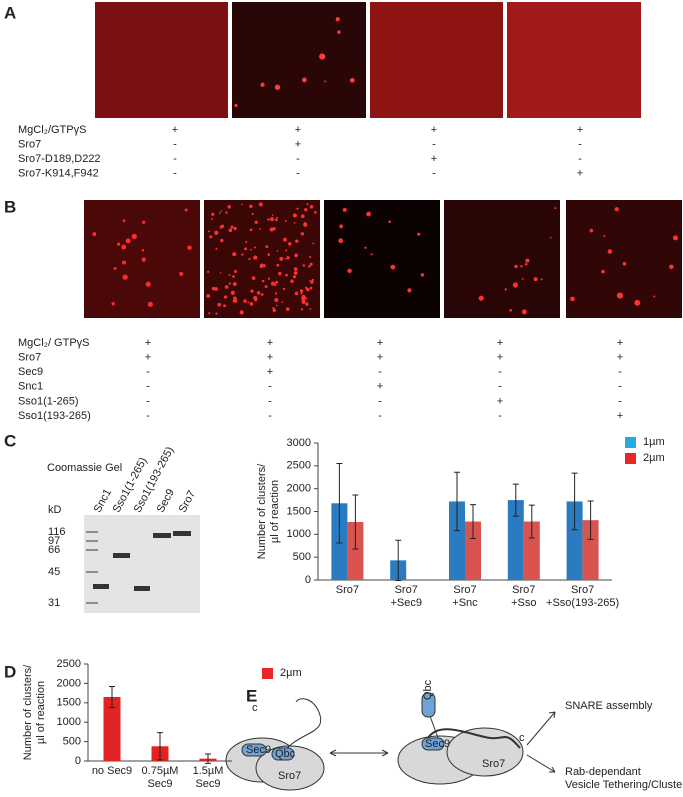 This screenshot has width=683, height=797. I want to click on row-label: Snc1, so click(30, 387).